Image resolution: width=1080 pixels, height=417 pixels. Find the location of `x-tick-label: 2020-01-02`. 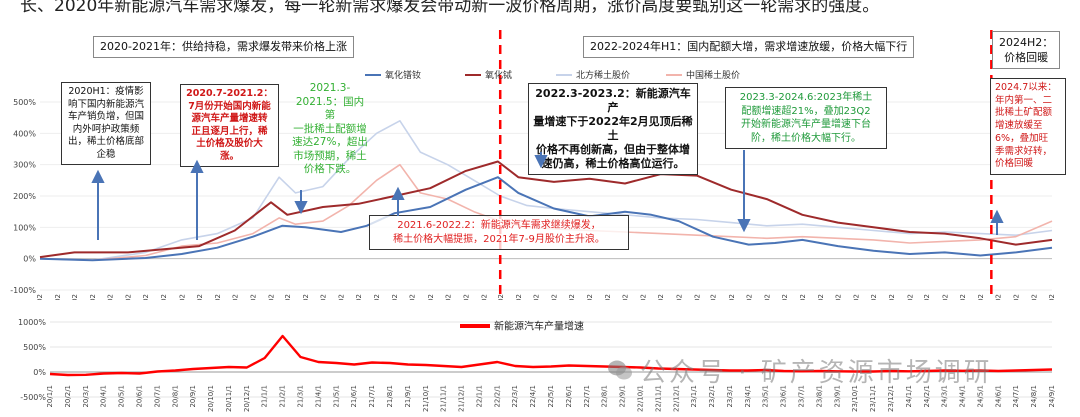

x-tick-label: 2020-01-02 is located at coordinates (40, 297).